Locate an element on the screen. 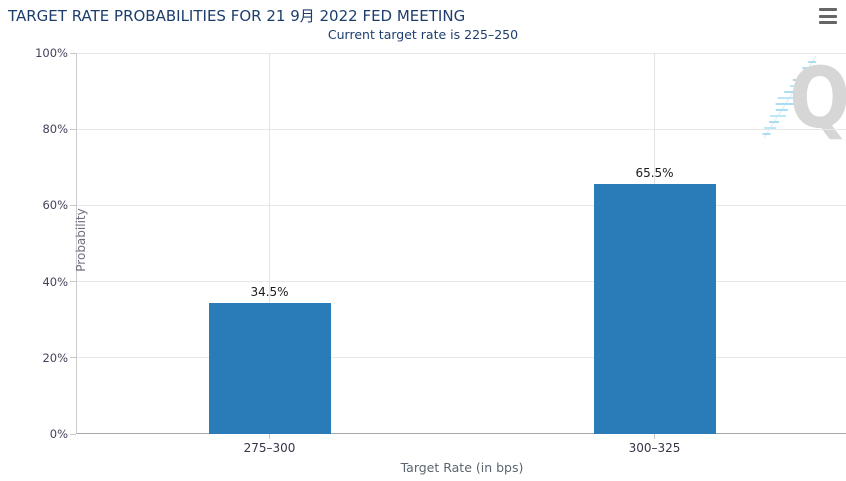  x-gridline is located at coordinates (269, 243).